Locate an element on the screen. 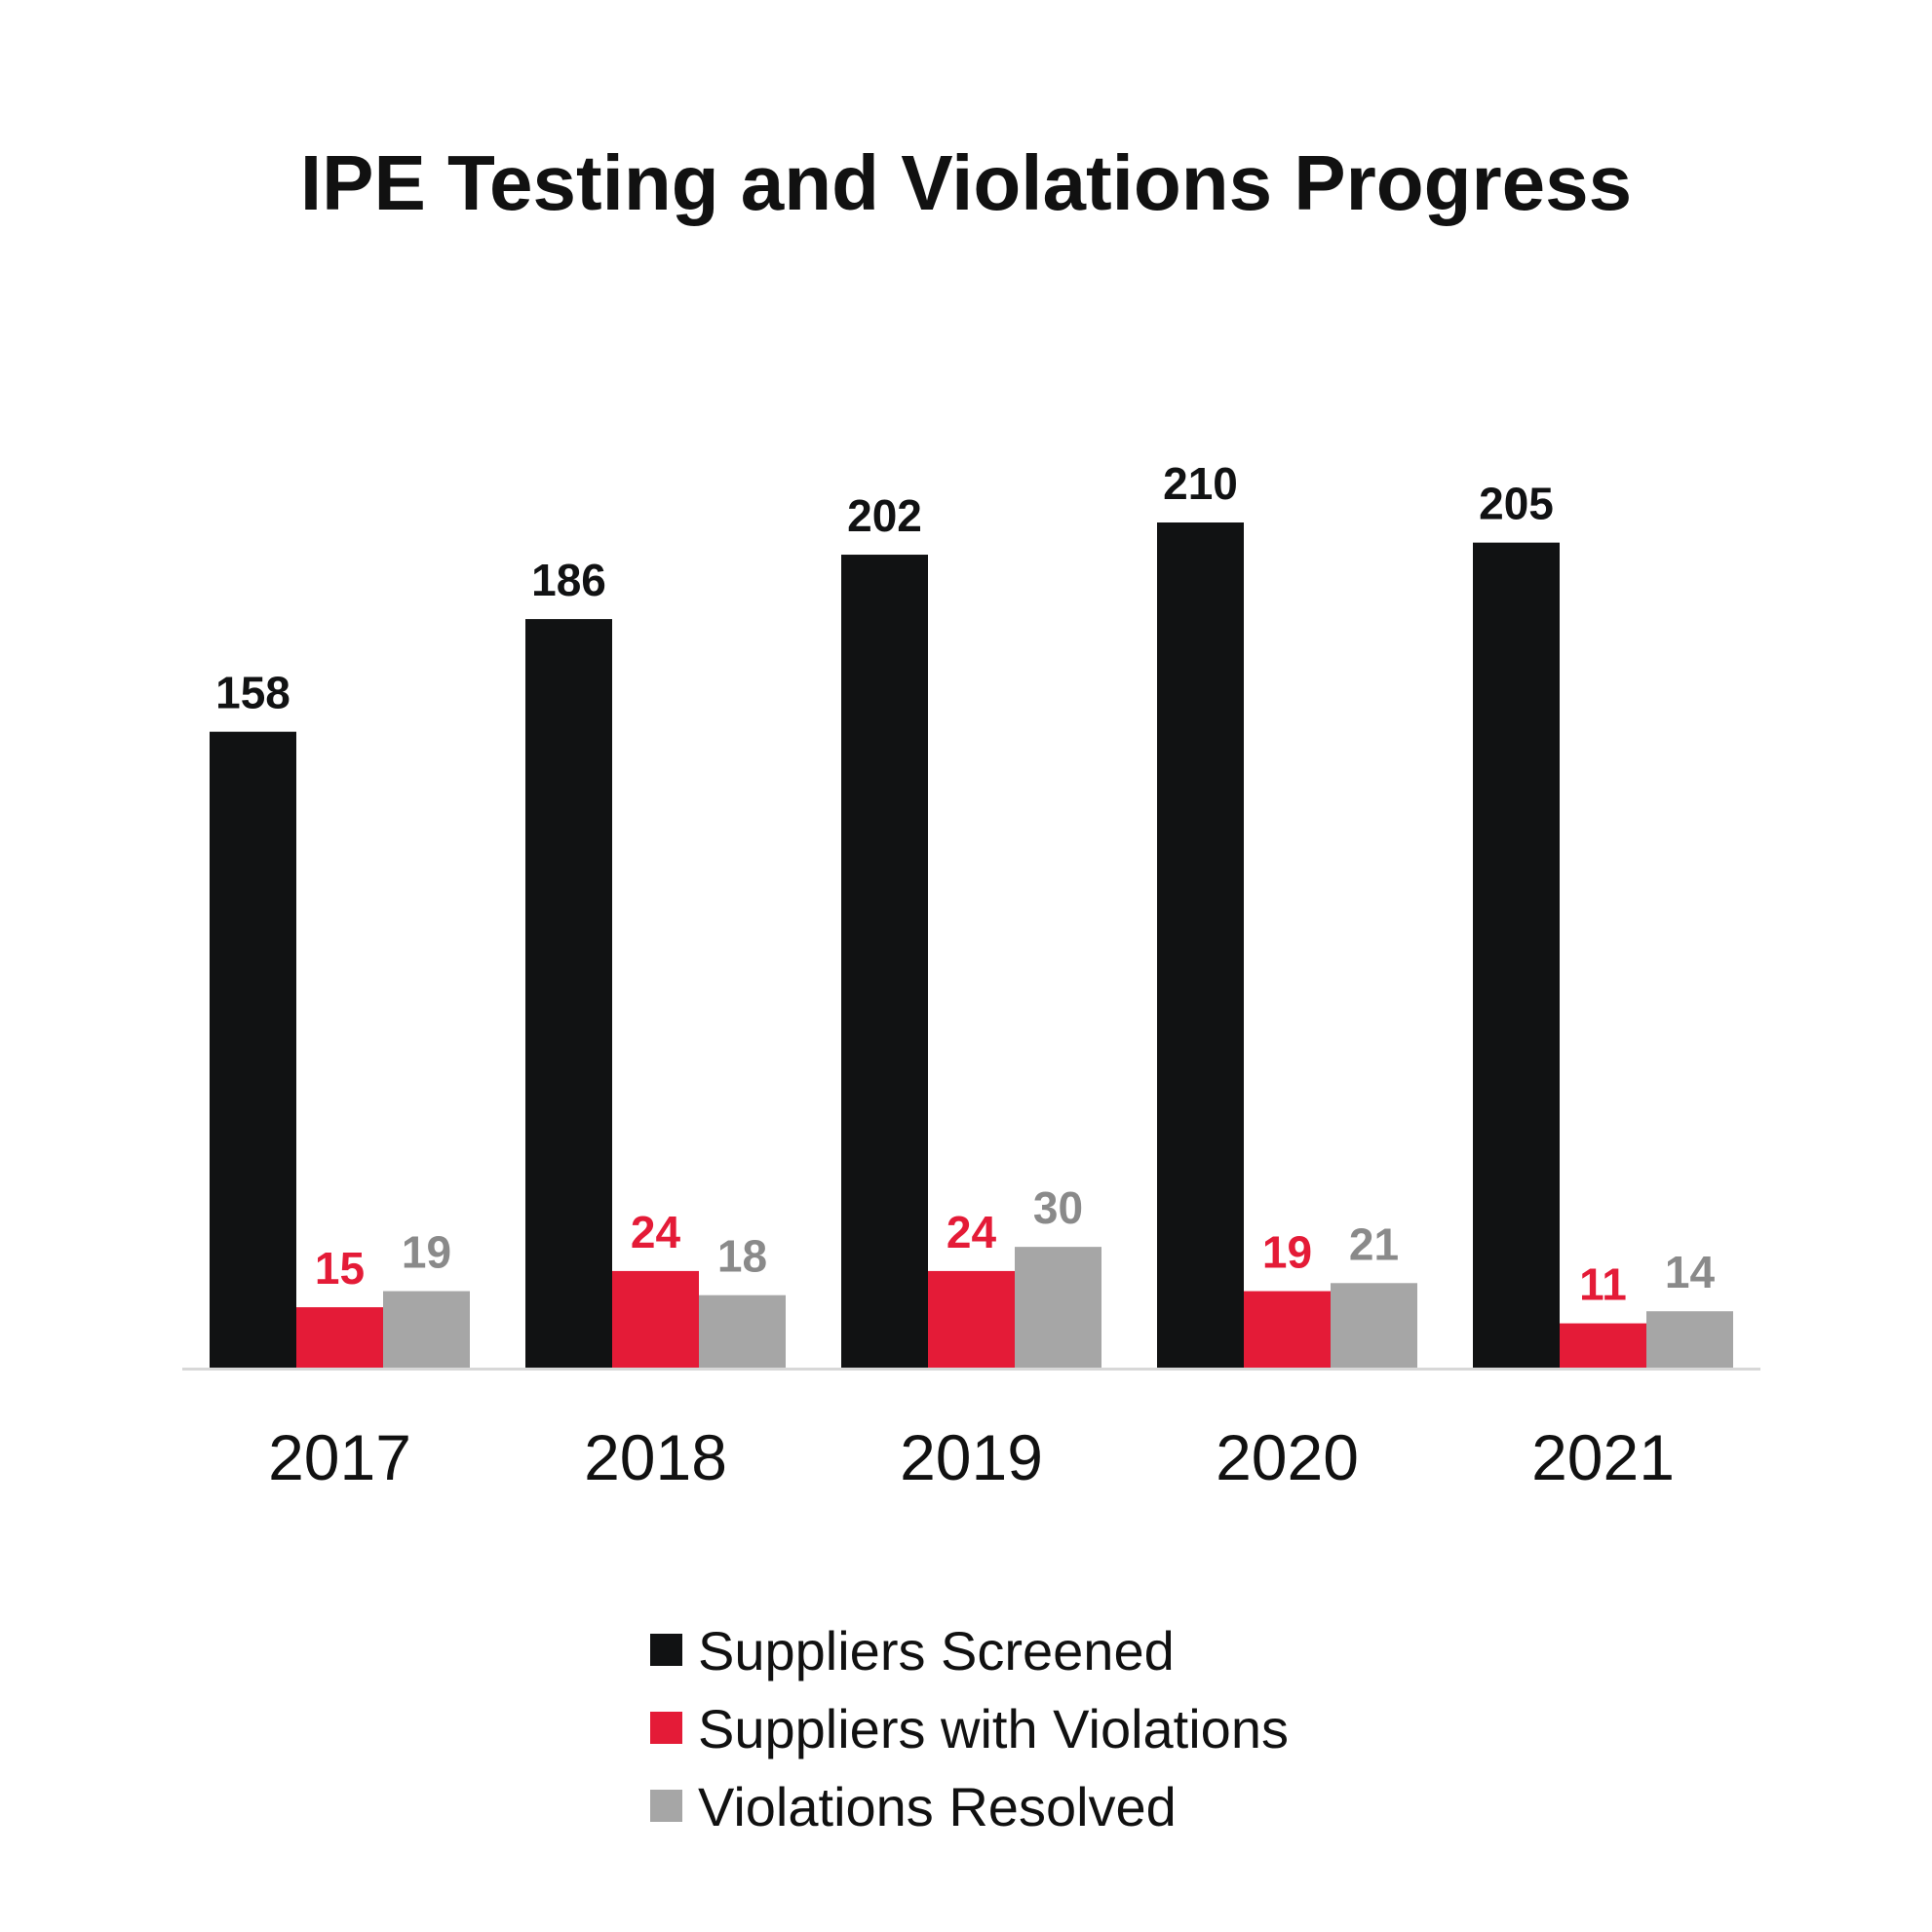 The width and height of the screenshot is (1932, 1932). x-tick-2019: 2019 is located at coordinates (971, 1457).